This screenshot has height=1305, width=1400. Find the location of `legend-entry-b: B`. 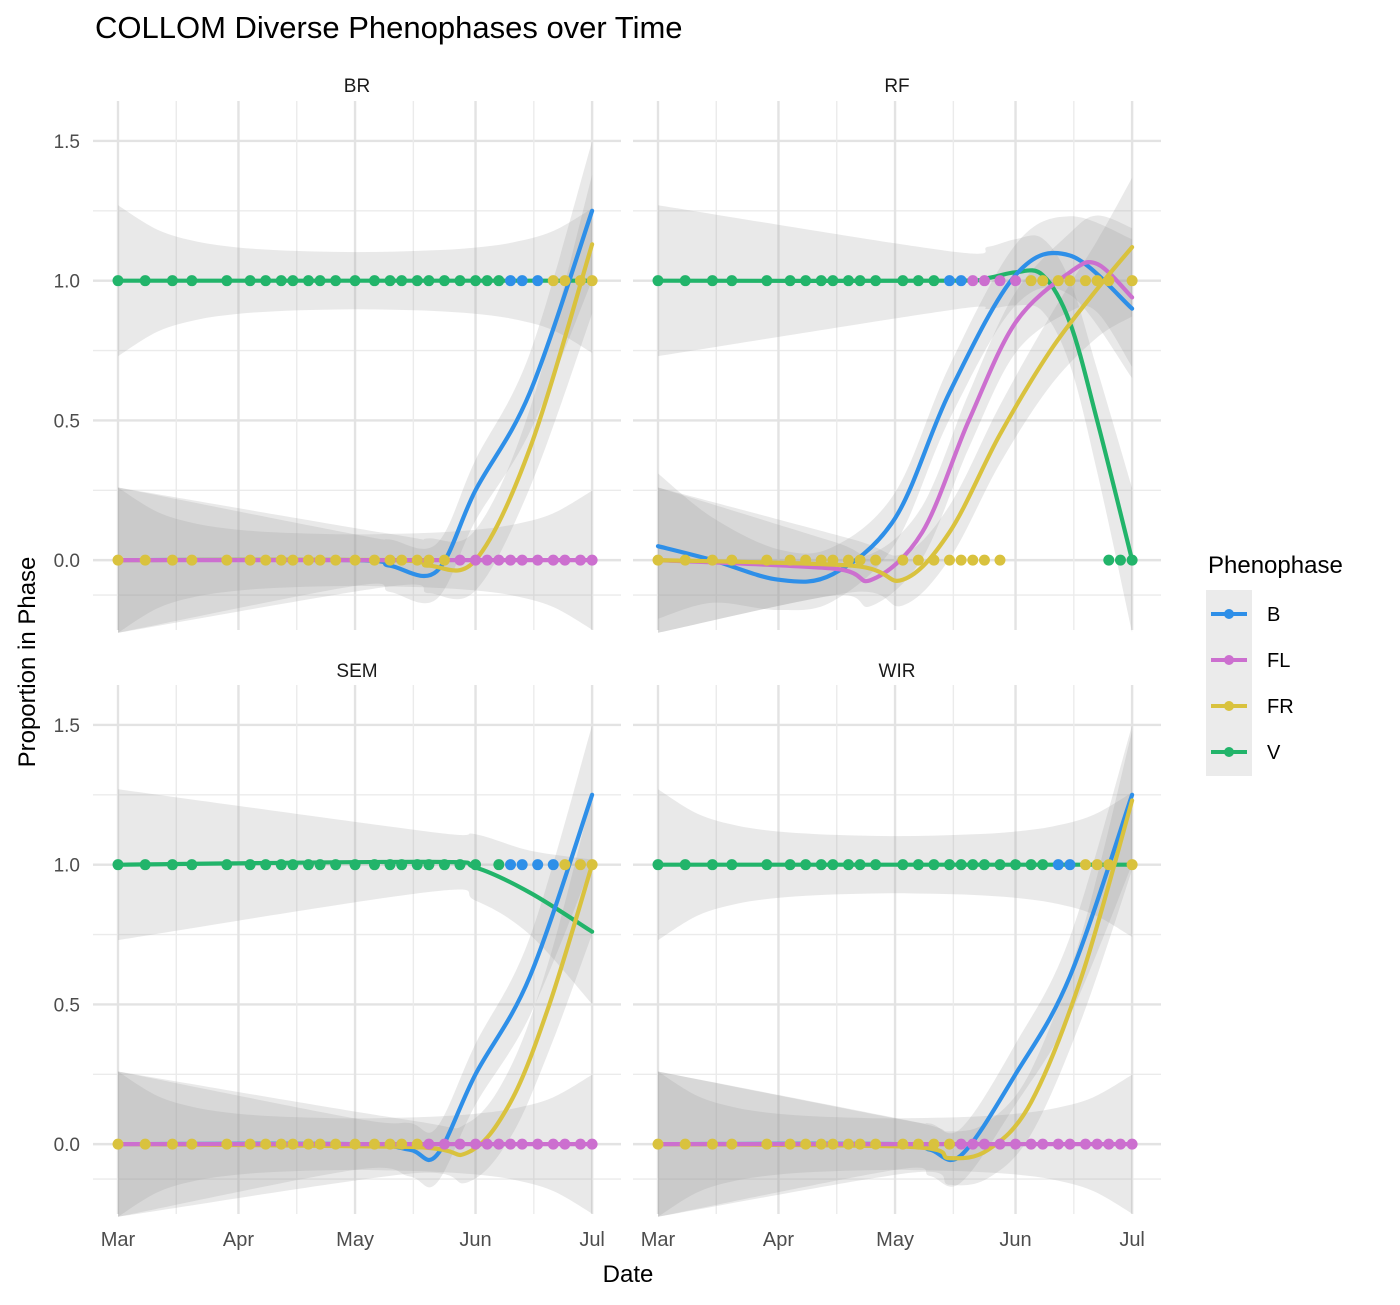

legend-entry-b: B is located at coordinates (1245, 615).